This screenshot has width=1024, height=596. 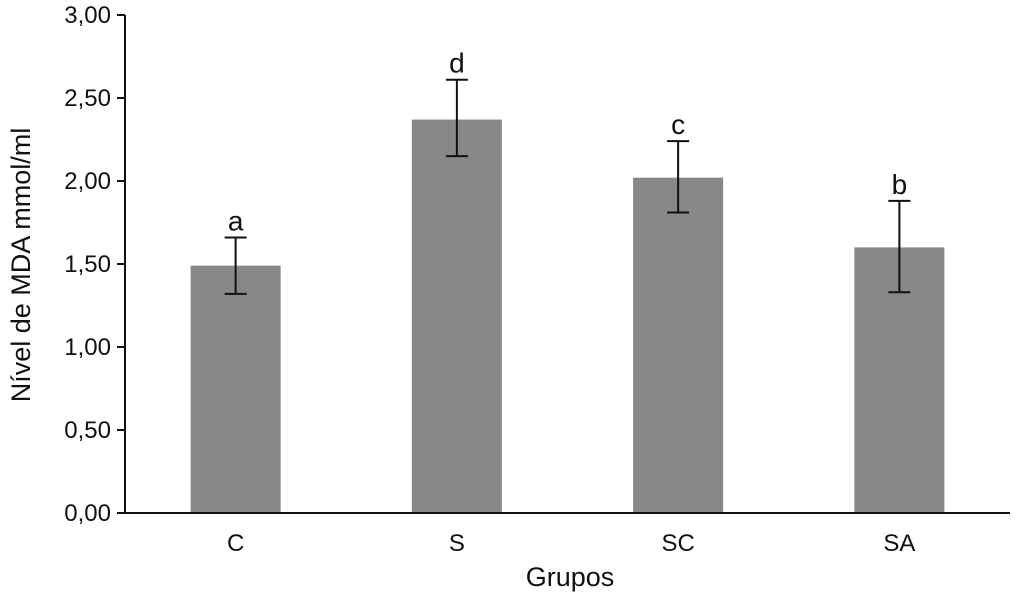 I want to click on significance-label: d, so click(x=457, y=63).